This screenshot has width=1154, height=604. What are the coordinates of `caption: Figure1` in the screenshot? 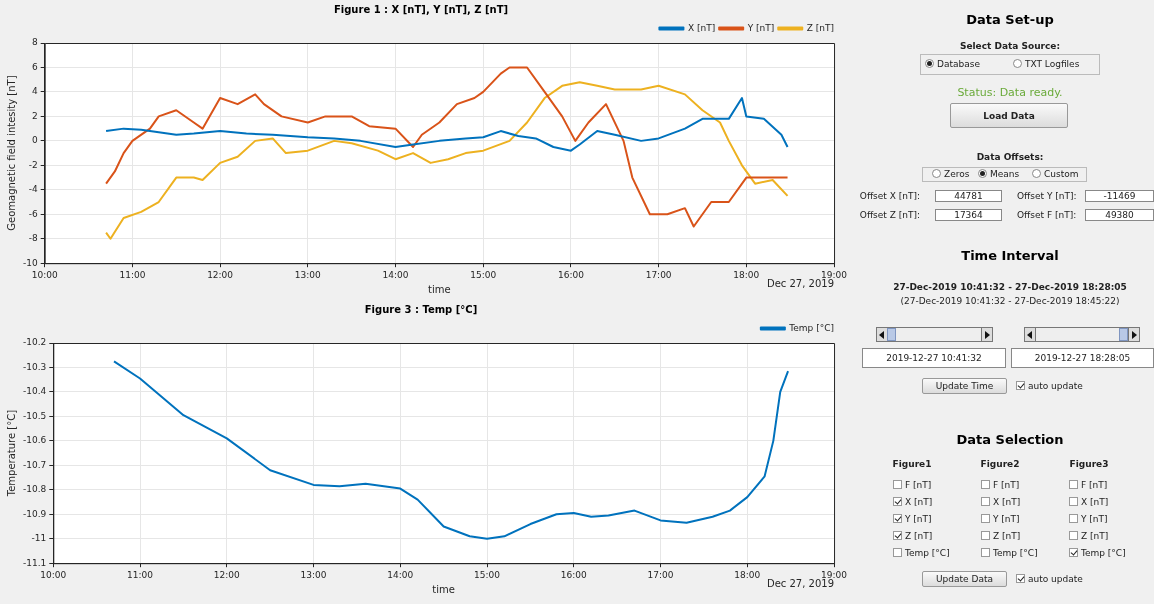 It's located at (912, 464).